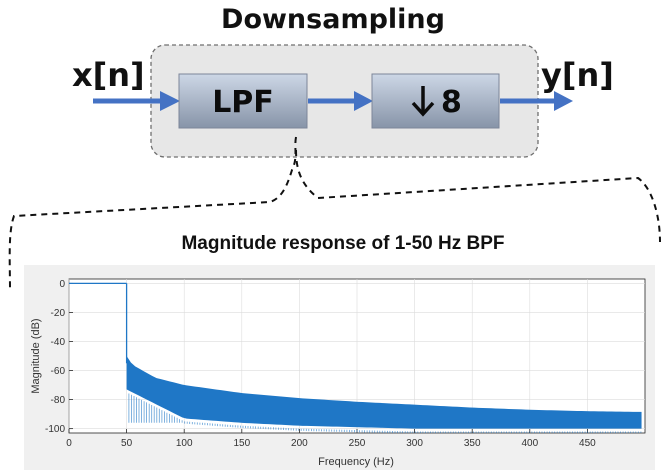 This screenshot has width=667, height=470. What do you see at coordinates (241, 443) in the screenshot?
I see `x-tick-label: 150` at bounding box center [241, 443].